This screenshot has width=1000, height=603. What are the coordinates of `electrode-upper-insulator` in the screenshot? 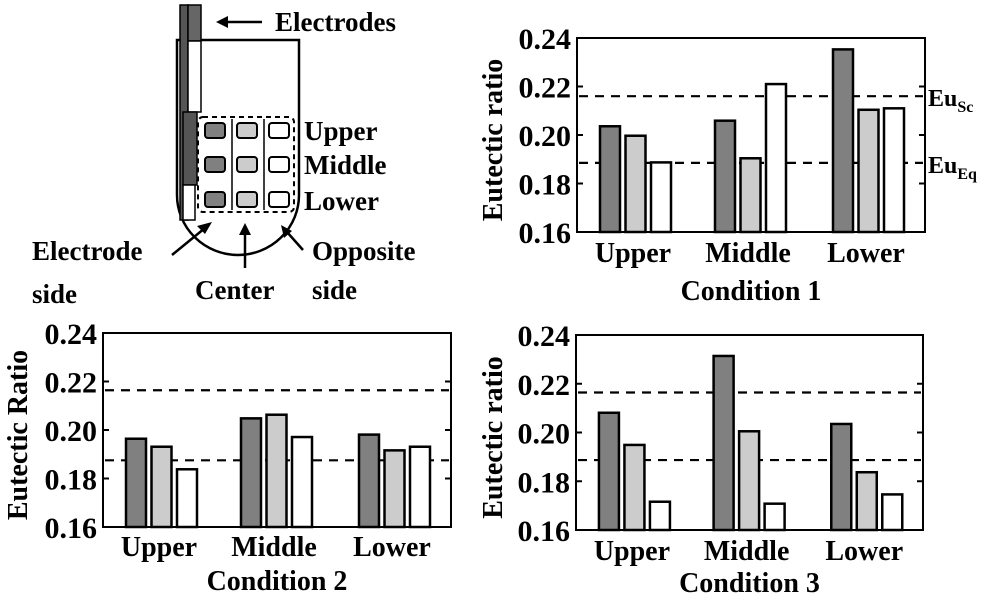 It's located at (194, 76).